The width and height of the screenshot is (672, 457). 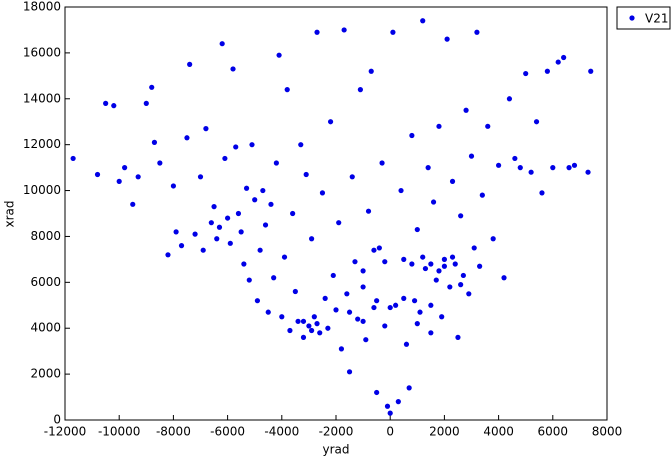 I want to click on x-tick-label: 6000, so click(x=553, y=432).